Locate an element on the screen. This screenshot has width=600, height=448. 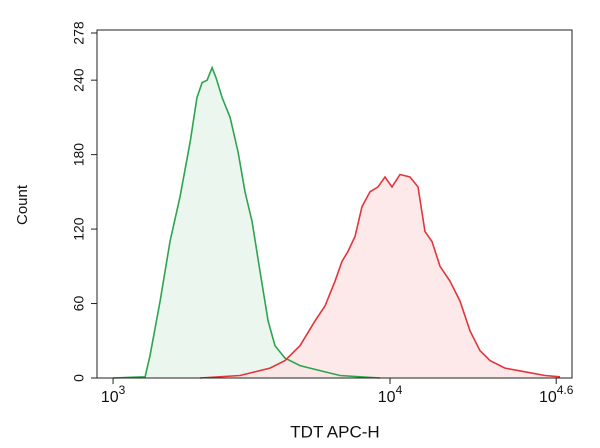
x-tick-label: 10³ is located at coordinates (113, 394).